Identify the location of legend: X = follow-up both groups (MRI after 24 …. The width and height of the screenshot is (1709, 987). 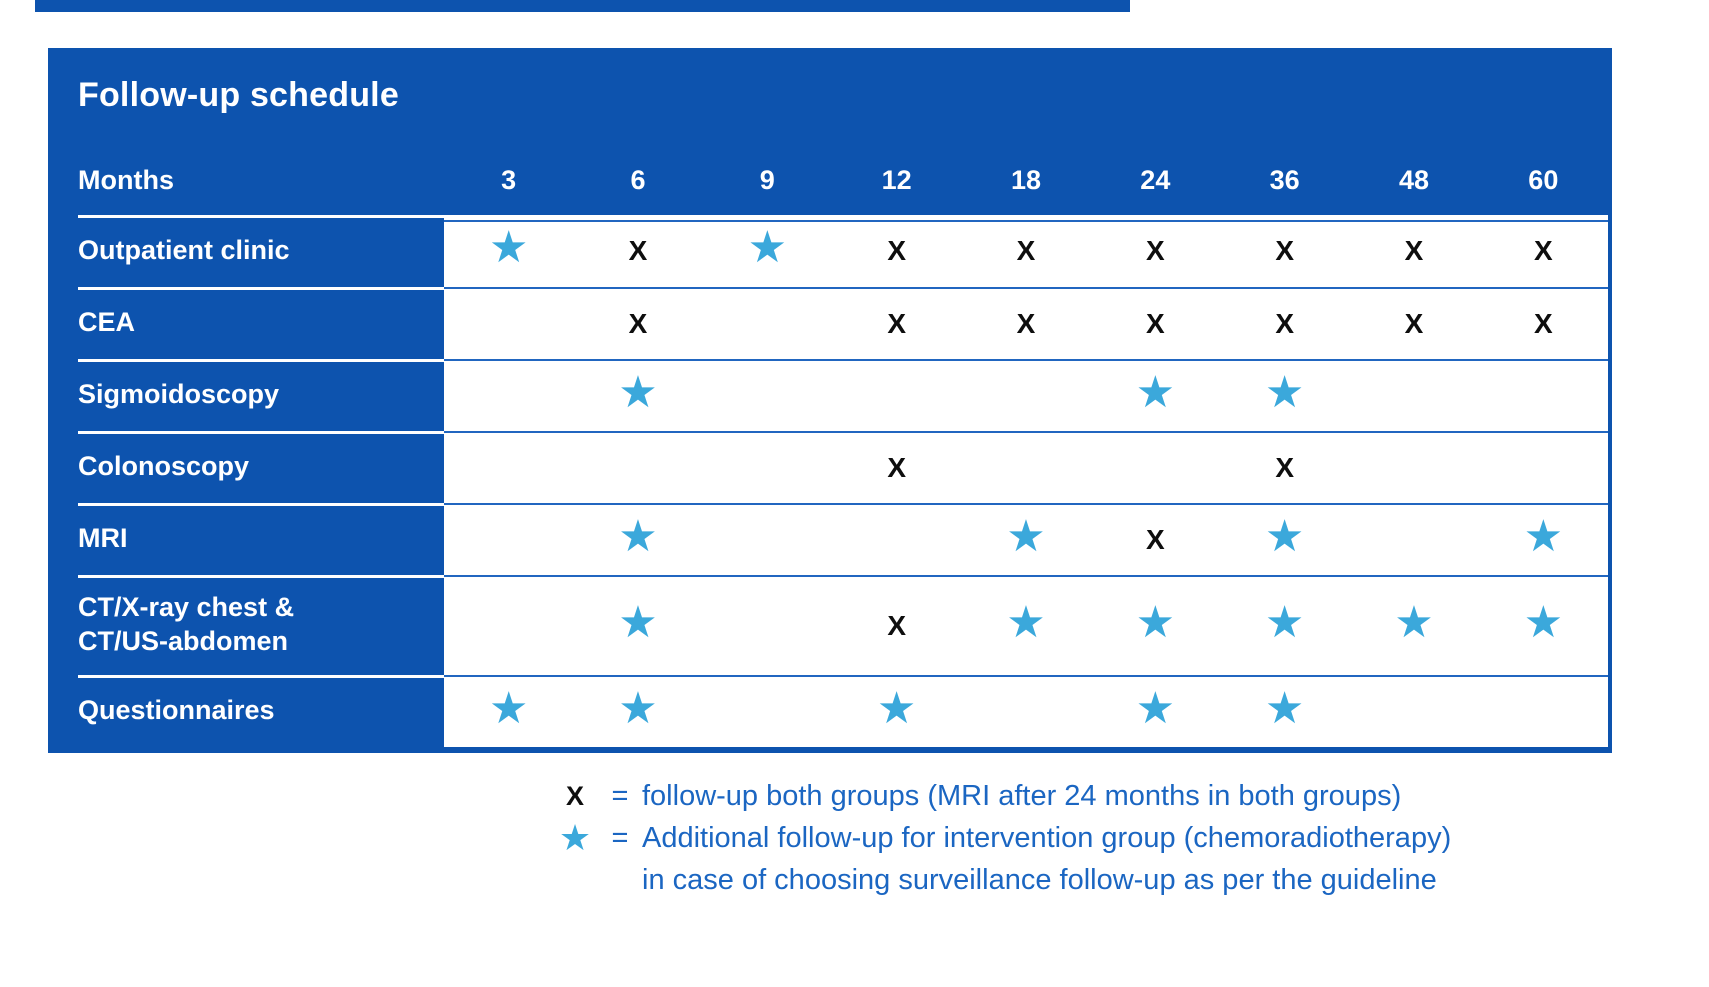
(1001, 838).